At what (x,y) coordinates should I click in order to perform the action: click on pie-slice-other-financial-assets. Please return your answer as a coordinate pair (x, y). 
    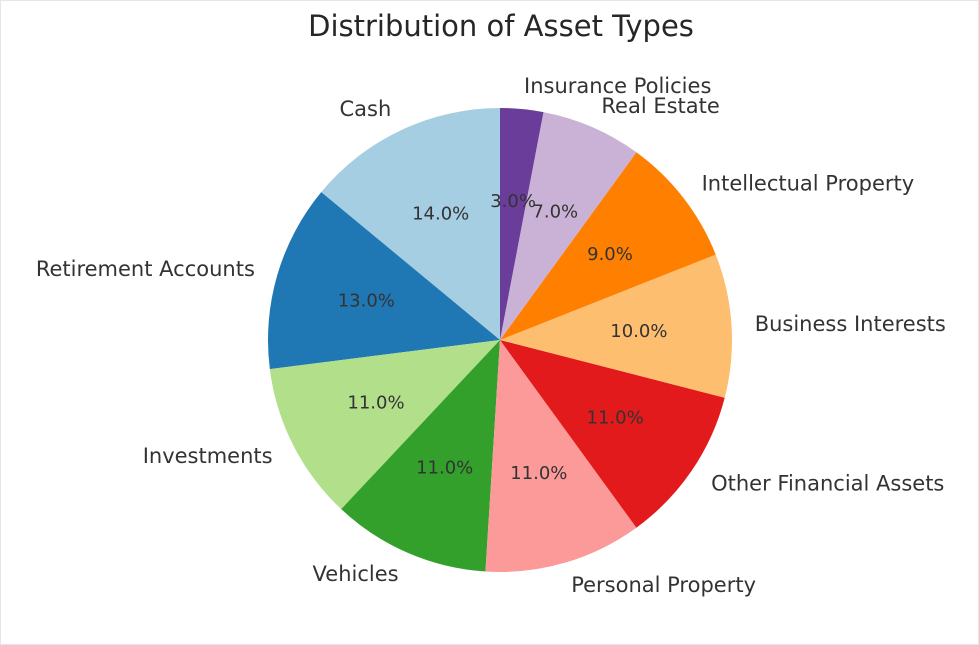
    Looking at the image, I should click on (612, 434).